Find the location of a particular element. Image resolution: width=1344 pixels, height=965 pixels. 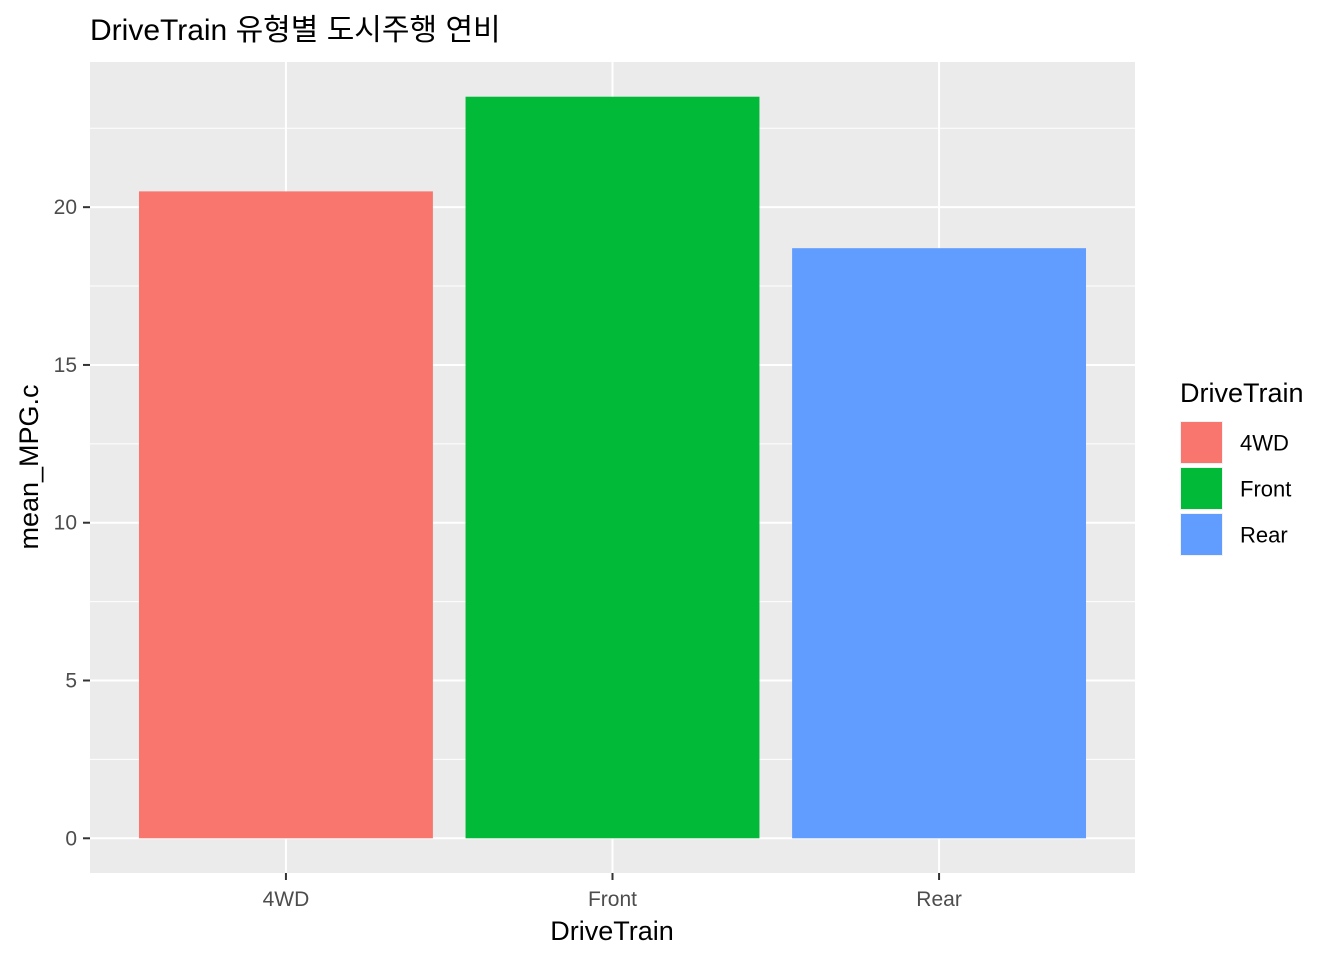

y-tick-label: 15 is located at coordinates (65, 365).